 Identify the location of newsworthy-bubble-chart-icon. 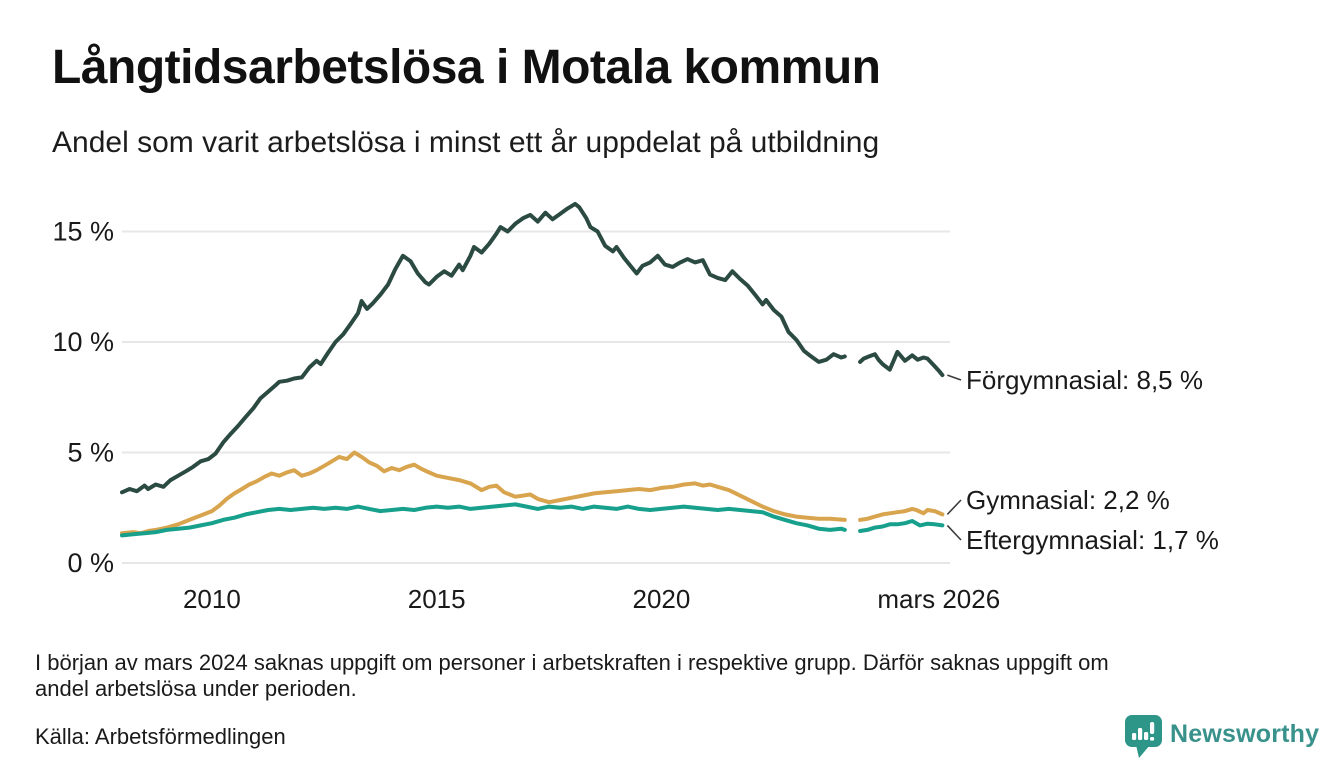
(1143, 736).